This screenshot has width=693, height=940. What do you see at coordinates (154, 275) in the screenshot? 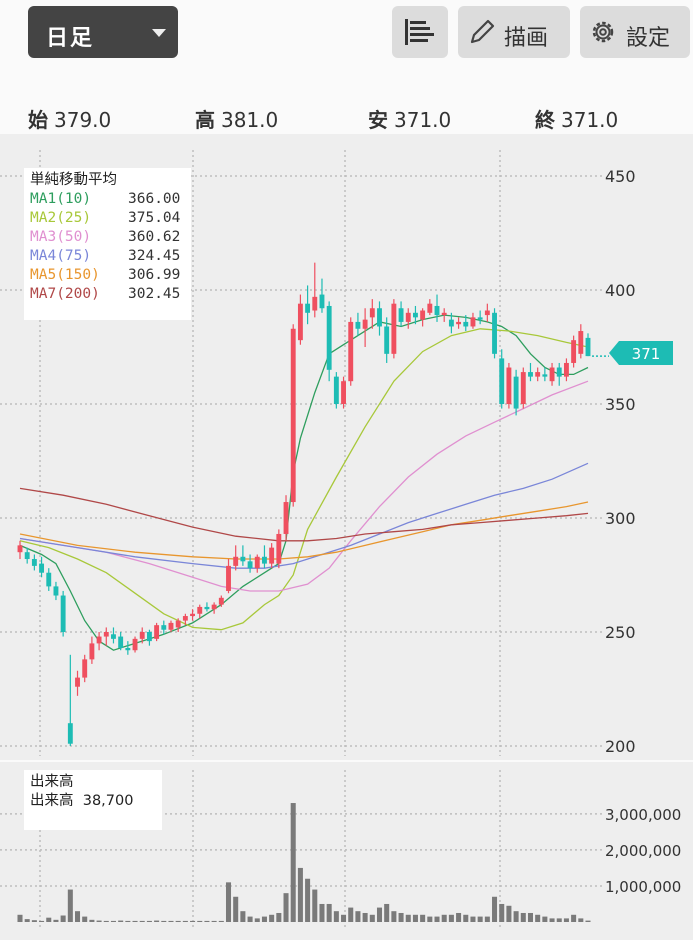
I see `ma-value: 306.99` at bounding box center [154, 275].